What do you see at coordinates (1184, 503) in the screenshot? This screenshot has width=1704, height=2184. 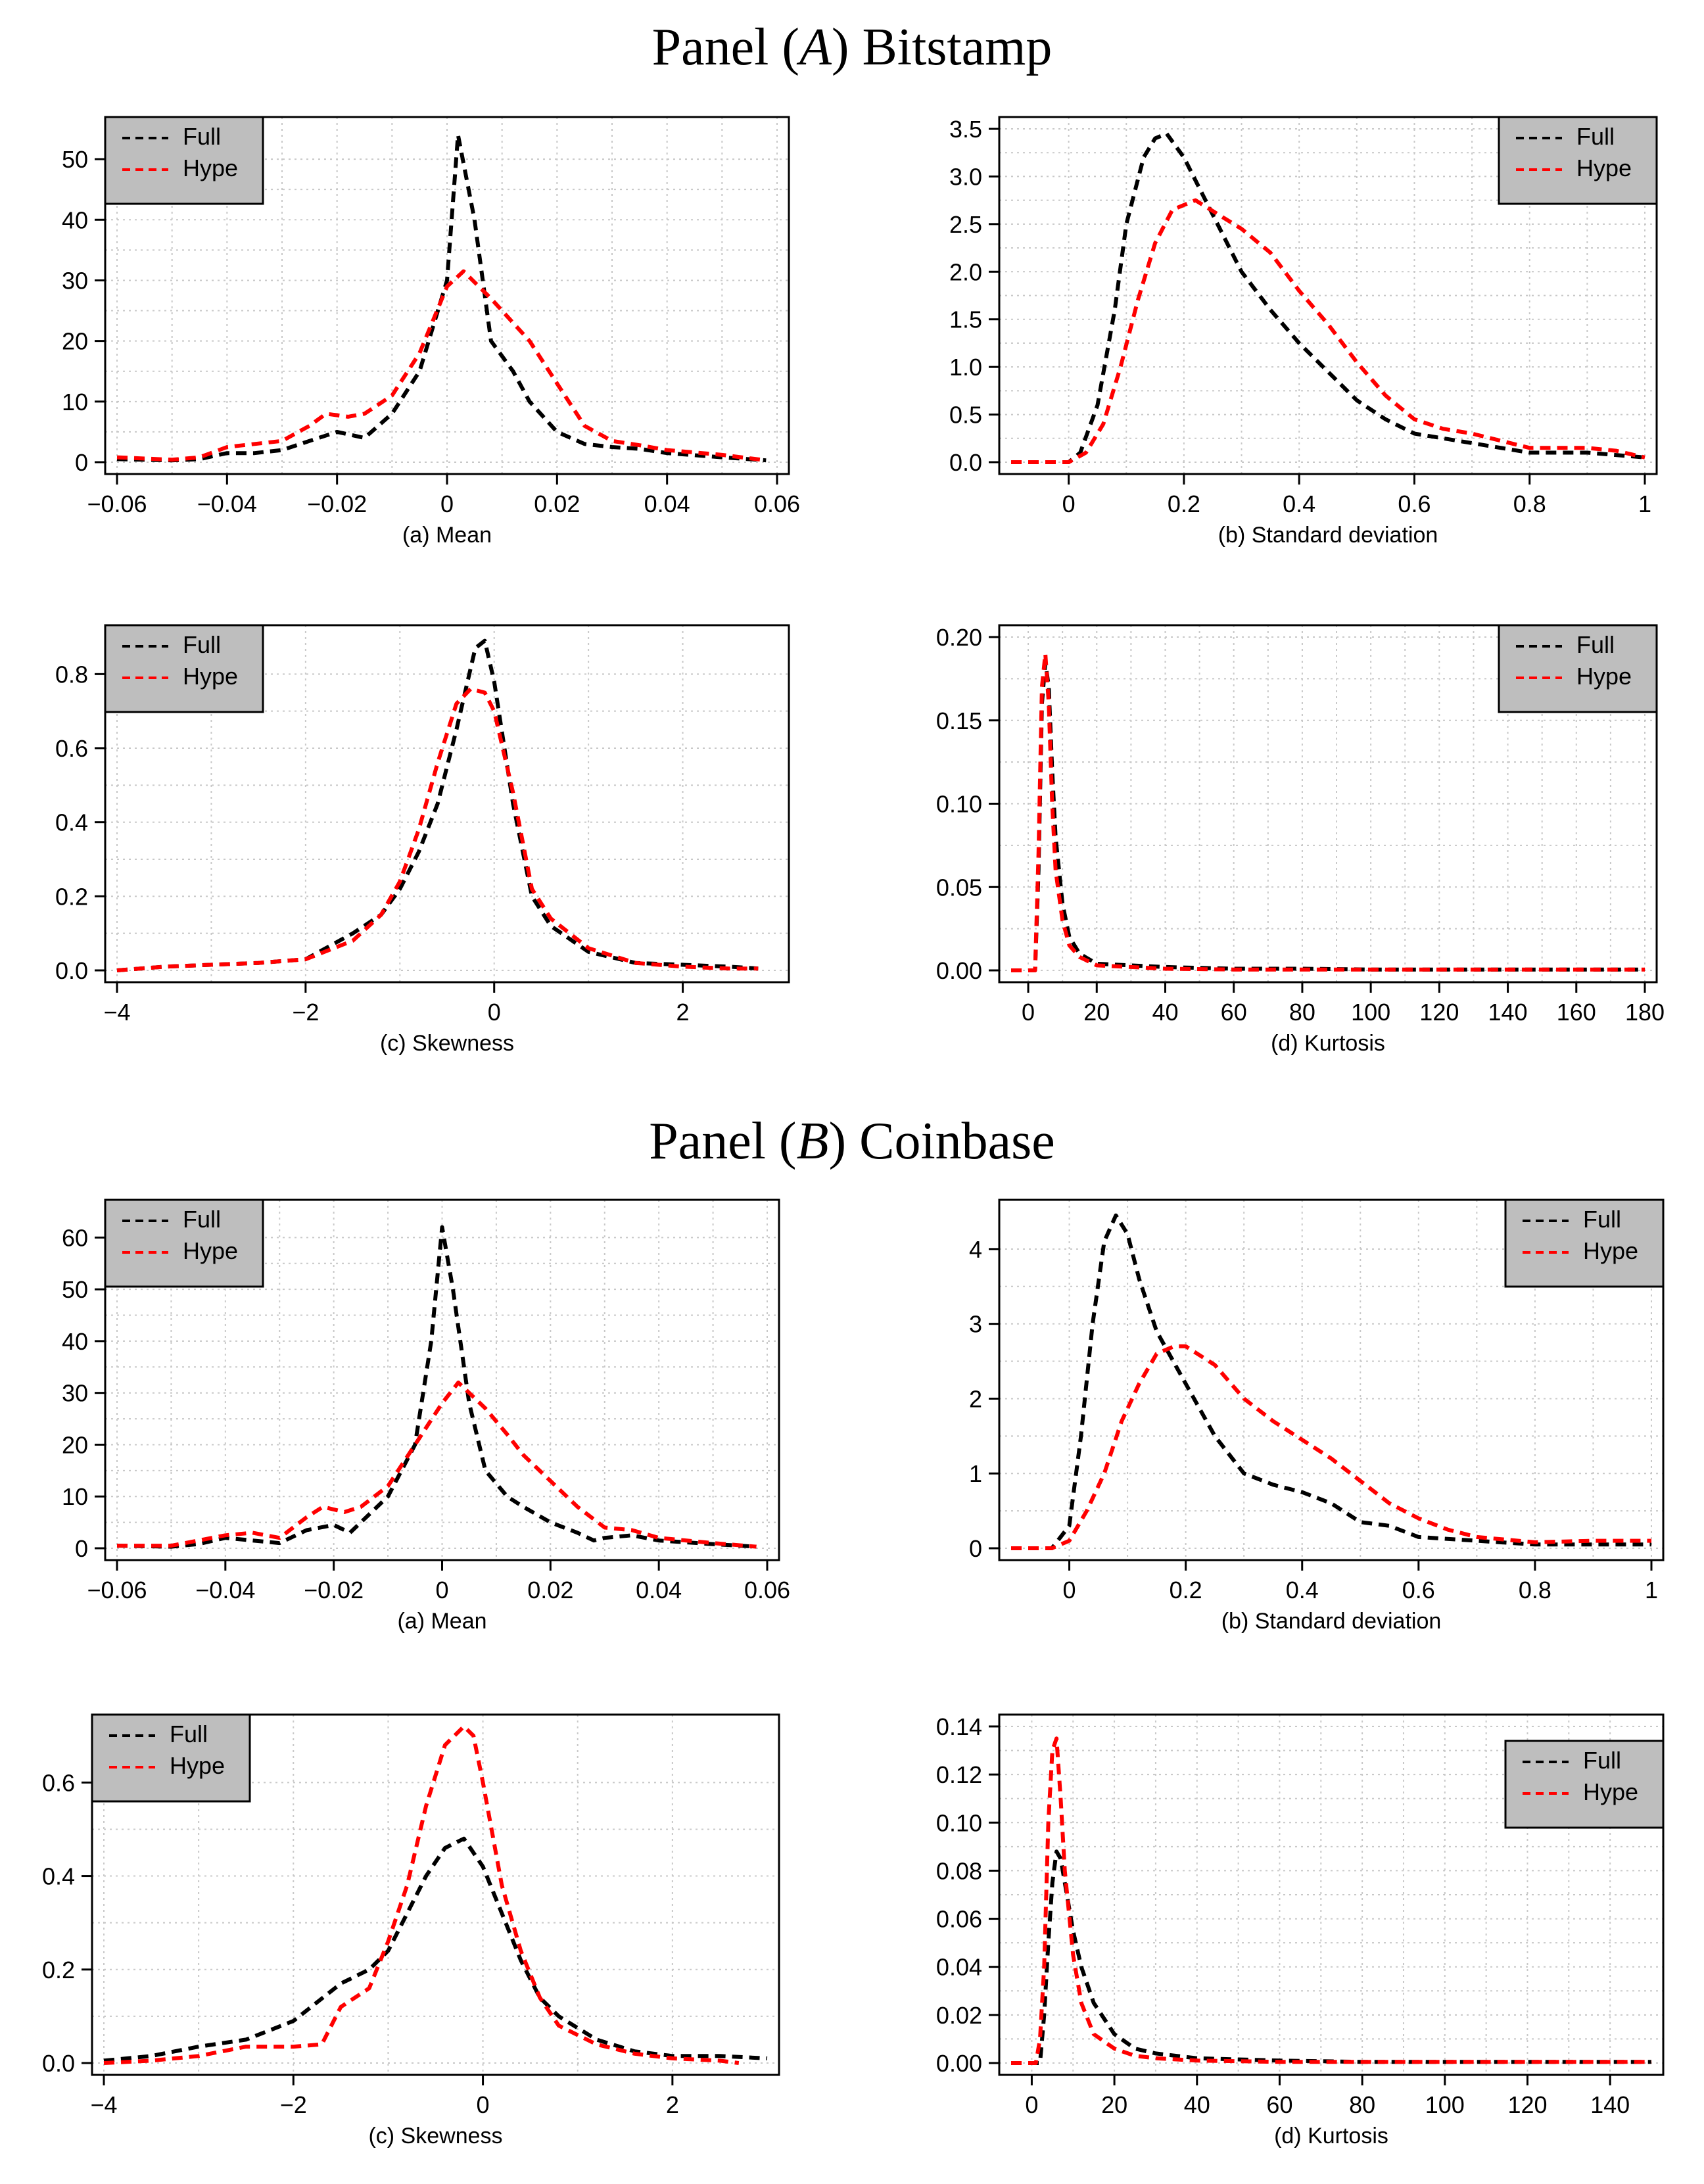 I see `x-tick-label: 0.2` at bounding box center [1184, 503].